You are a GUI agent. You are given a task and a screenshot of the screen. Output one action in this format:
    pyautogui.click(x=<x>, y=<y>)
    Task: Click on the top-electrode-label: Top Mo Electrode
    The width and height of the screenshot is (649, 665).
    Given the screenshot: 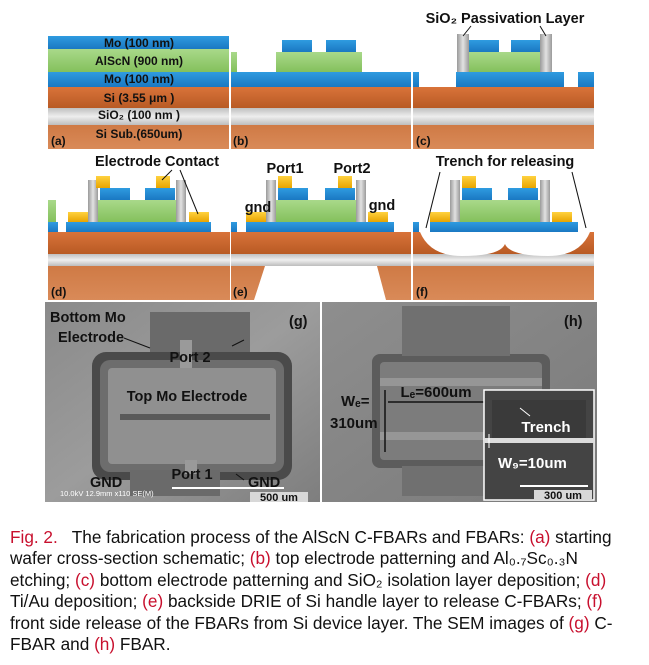 What is the action you would take?
    pyautogui.click(x=187, y=397)
    